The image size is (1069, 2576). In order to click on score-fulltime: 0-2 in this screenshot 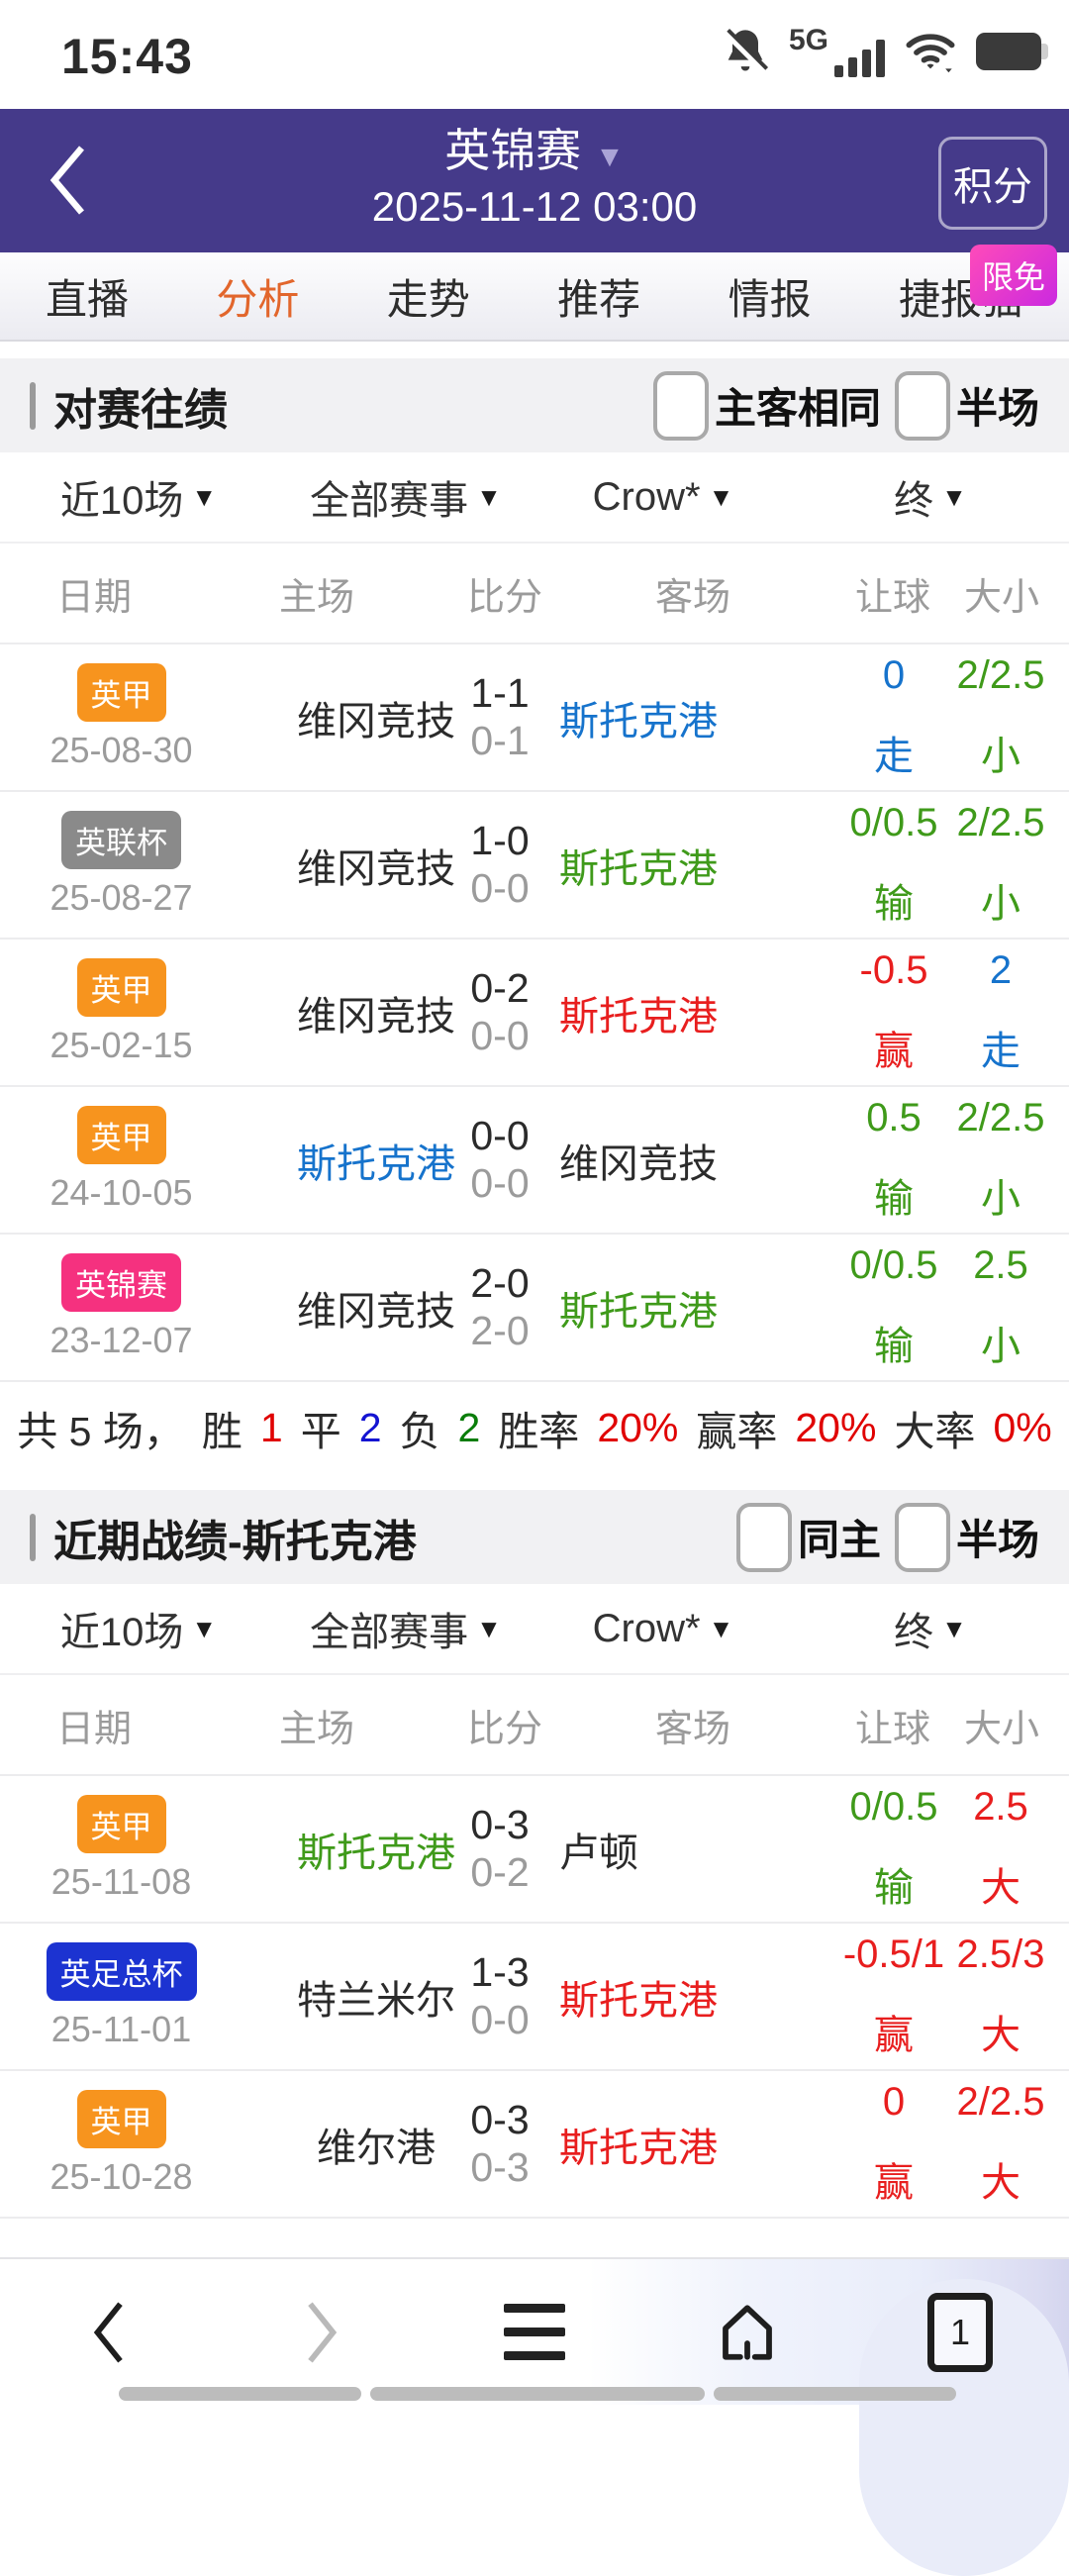, I will do `click(500, 989)`.